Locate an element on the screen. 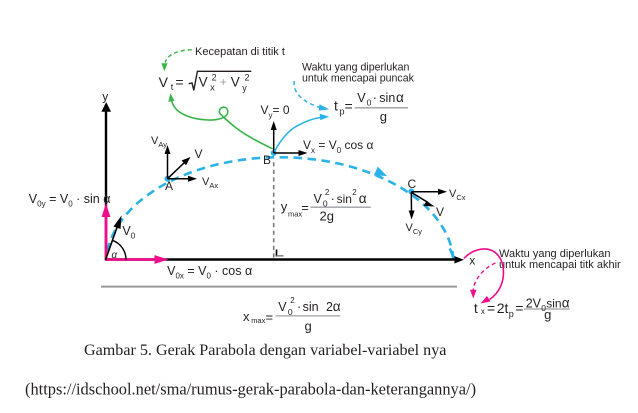  svg-text: A is located at coordinates (169, 186).